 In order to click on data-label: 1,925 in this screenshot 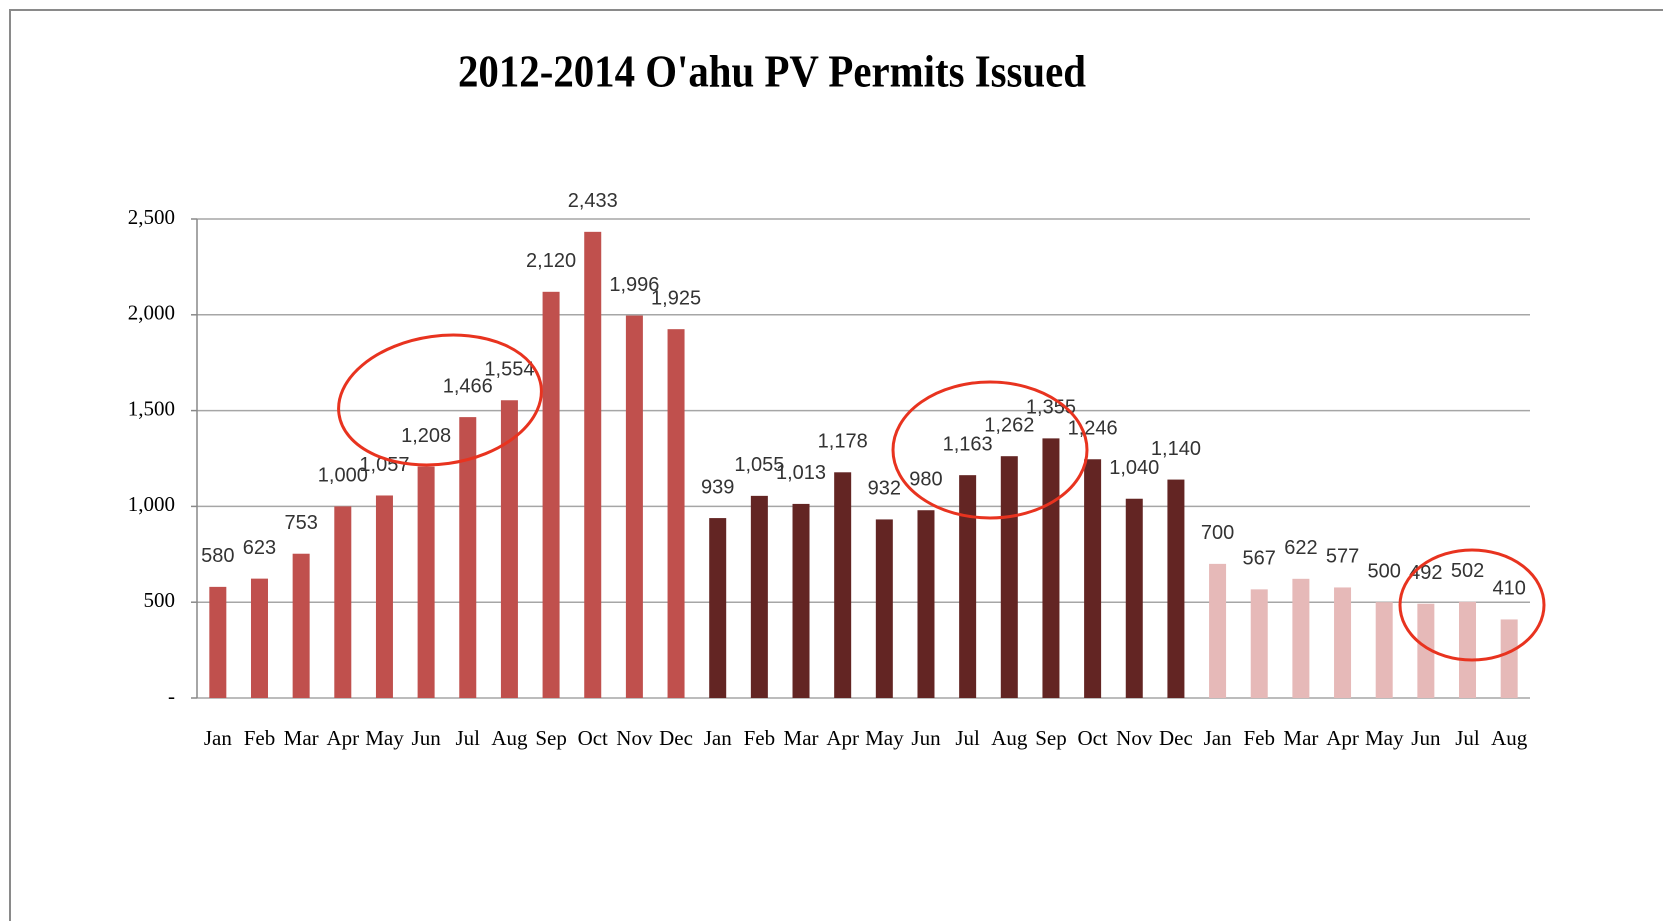, I will do `click(676, 298)`.